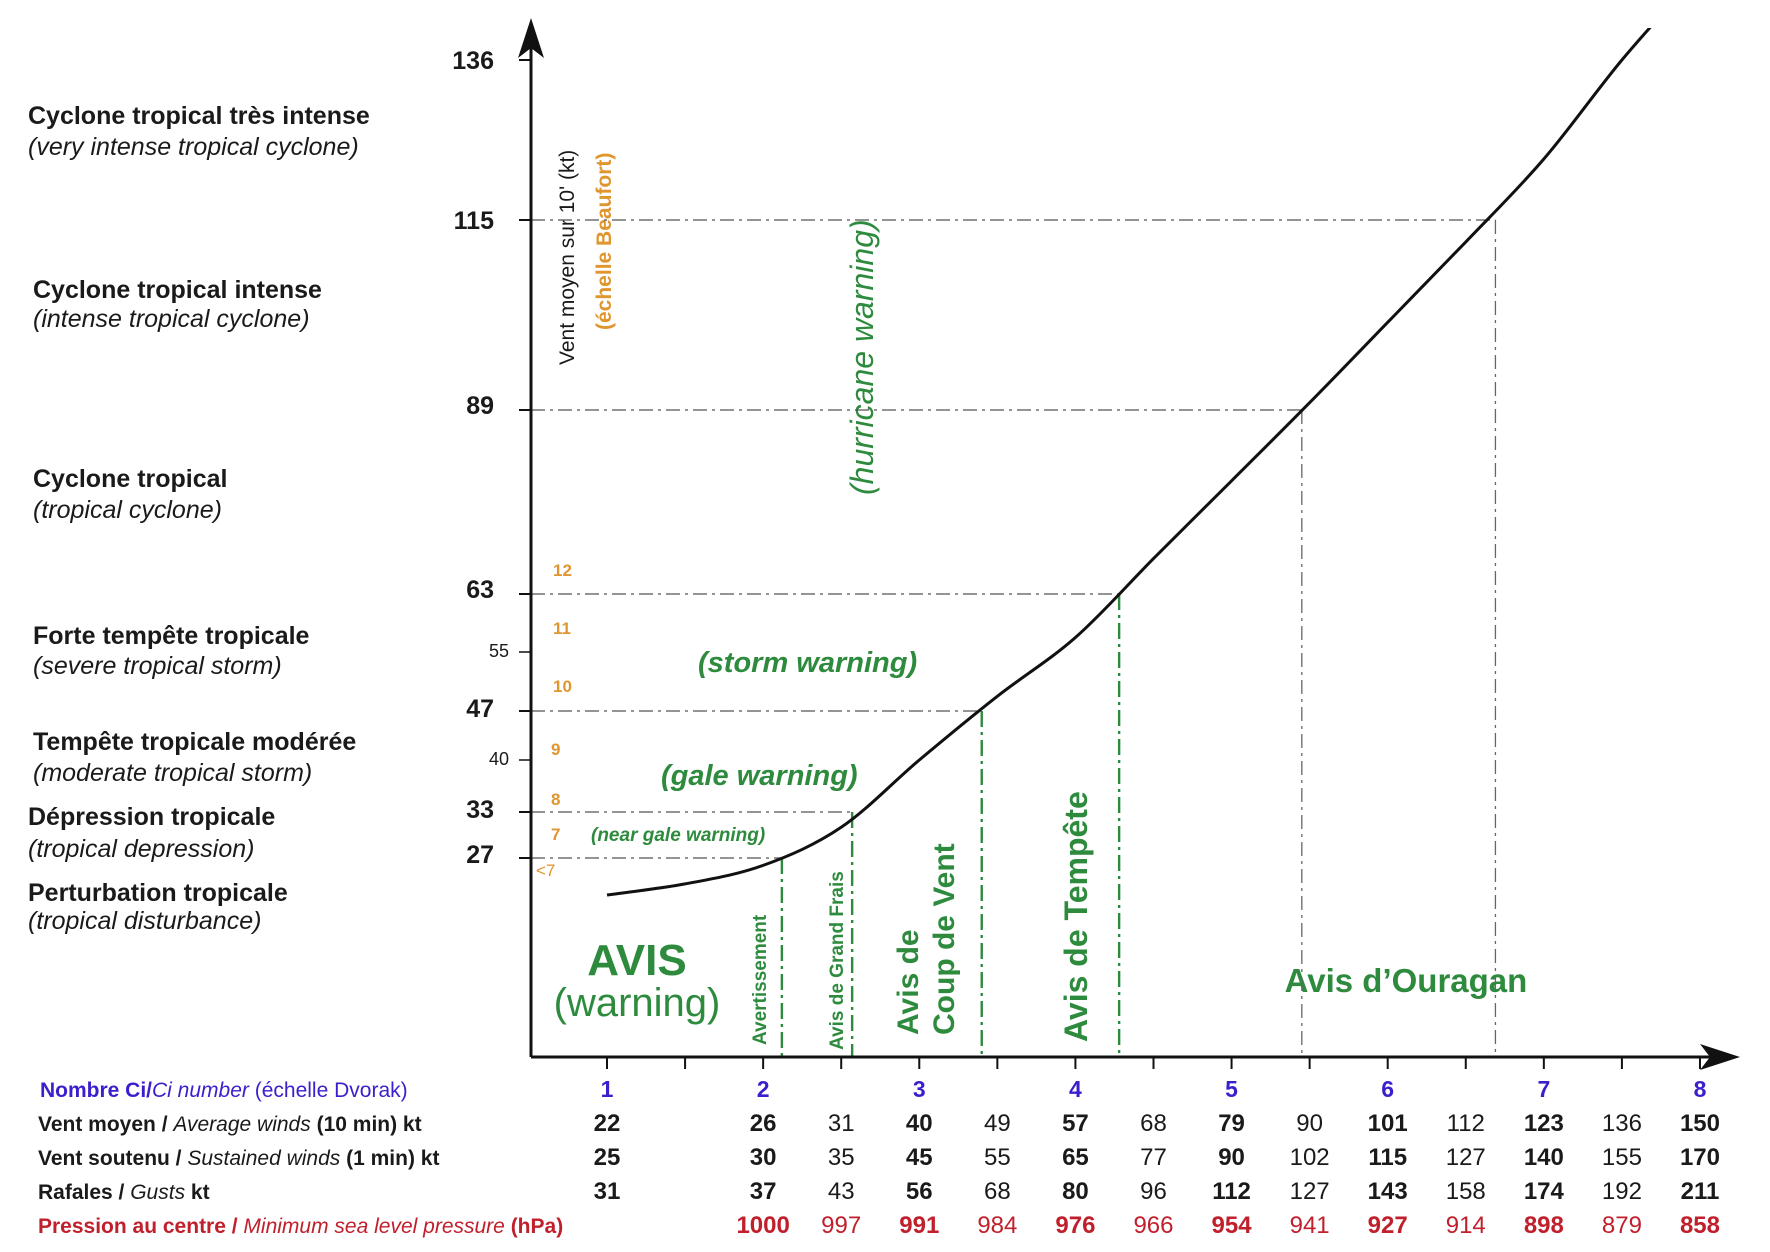  What do you see at coordinates (555, 834) in the screenshot?
I see `beaufort-label: 7` at bounding box center [555, 834].